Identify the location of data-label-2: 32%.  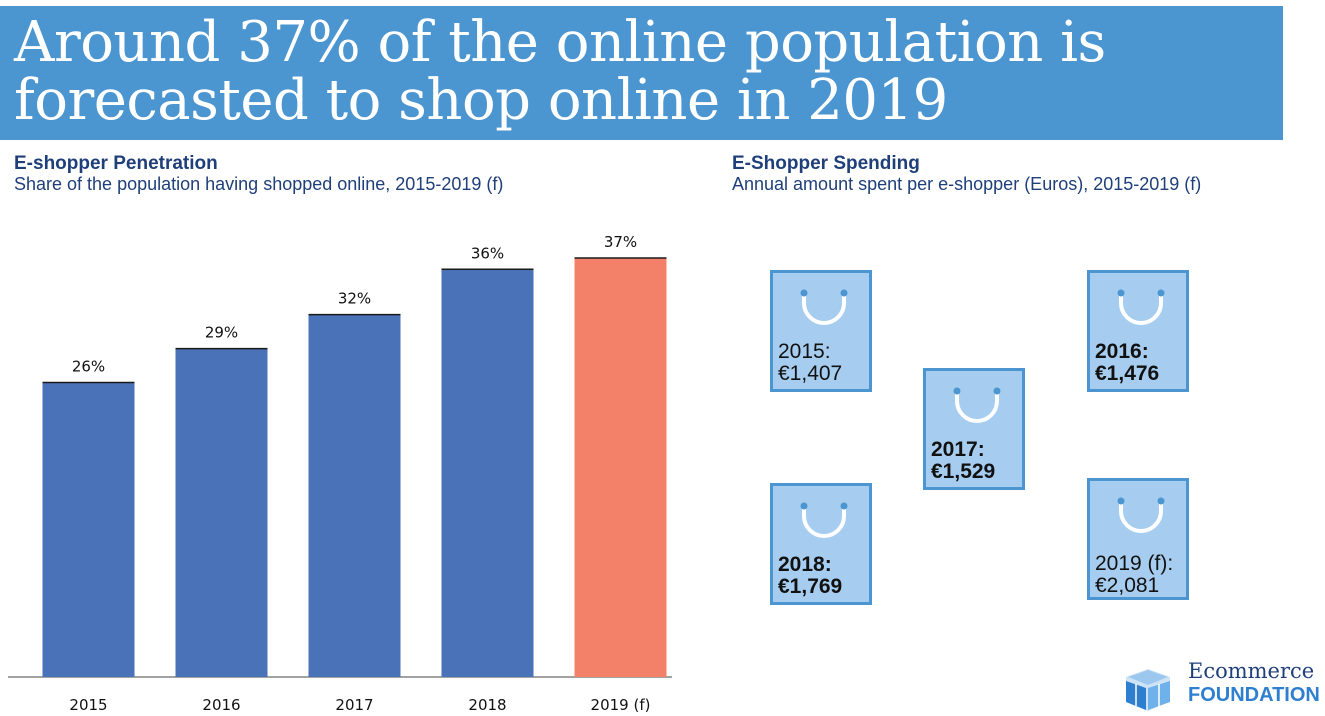
(354, 299).